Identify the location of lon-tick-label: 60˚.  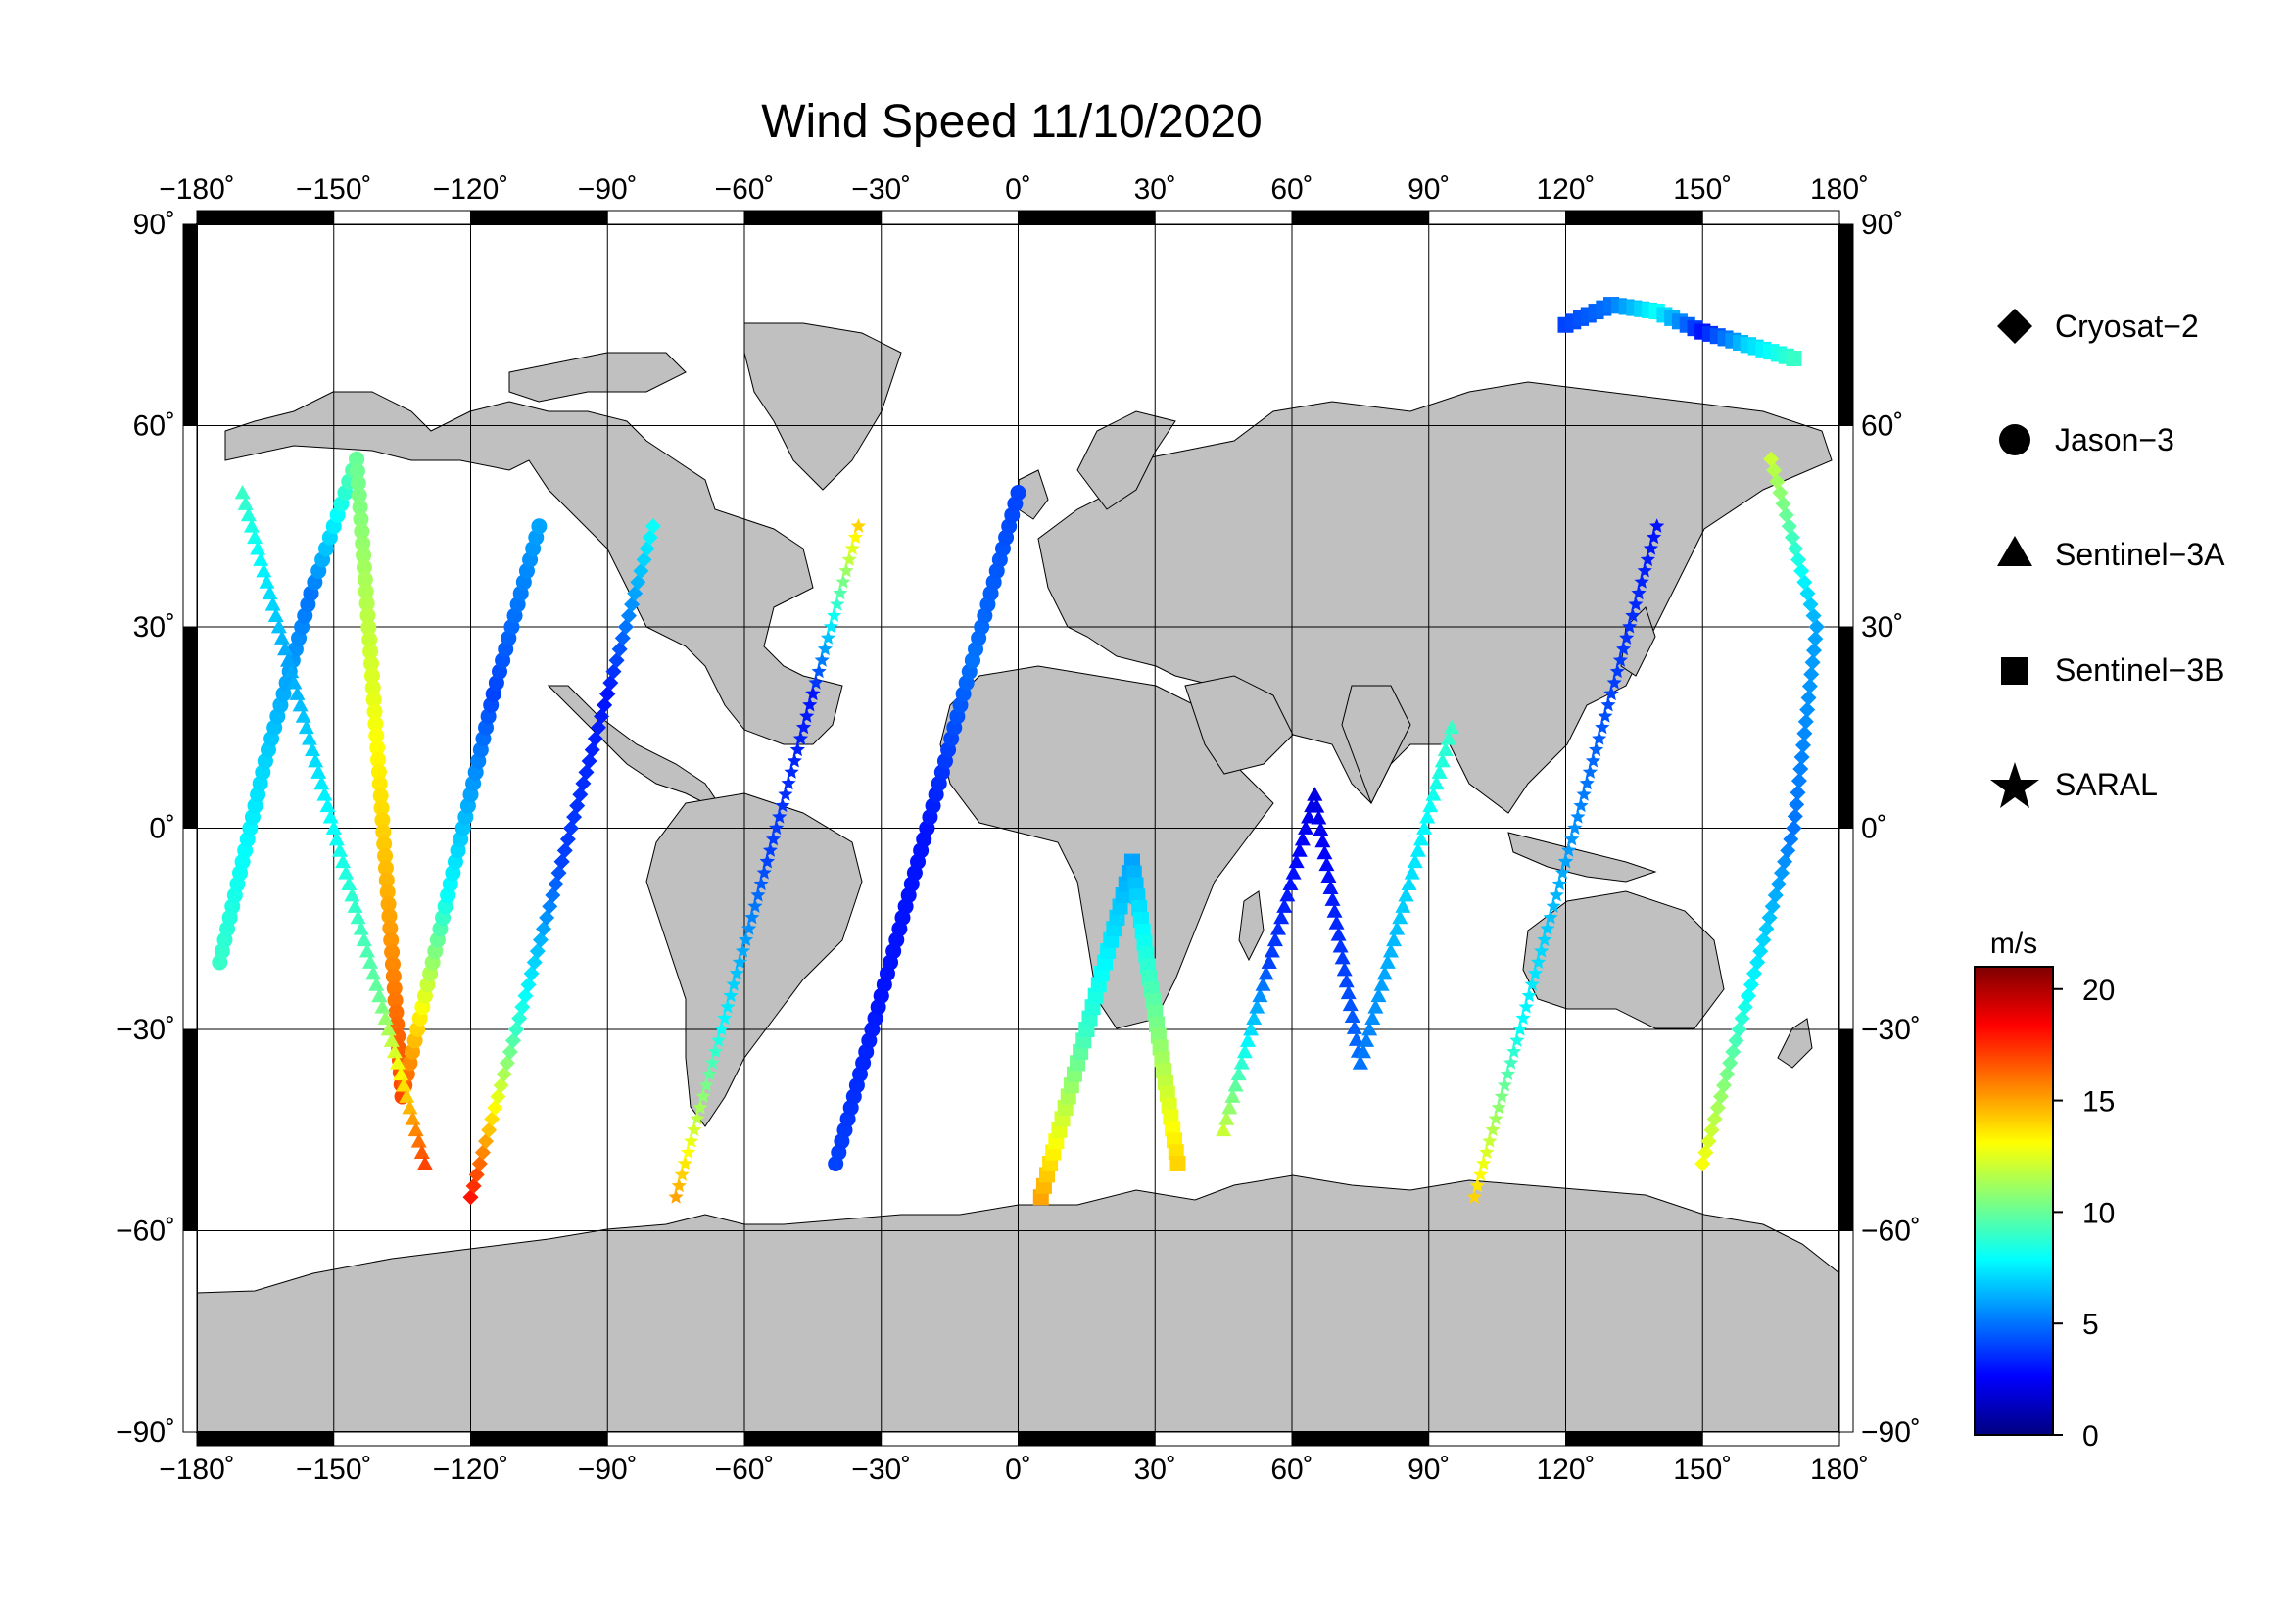
(1291, 189).